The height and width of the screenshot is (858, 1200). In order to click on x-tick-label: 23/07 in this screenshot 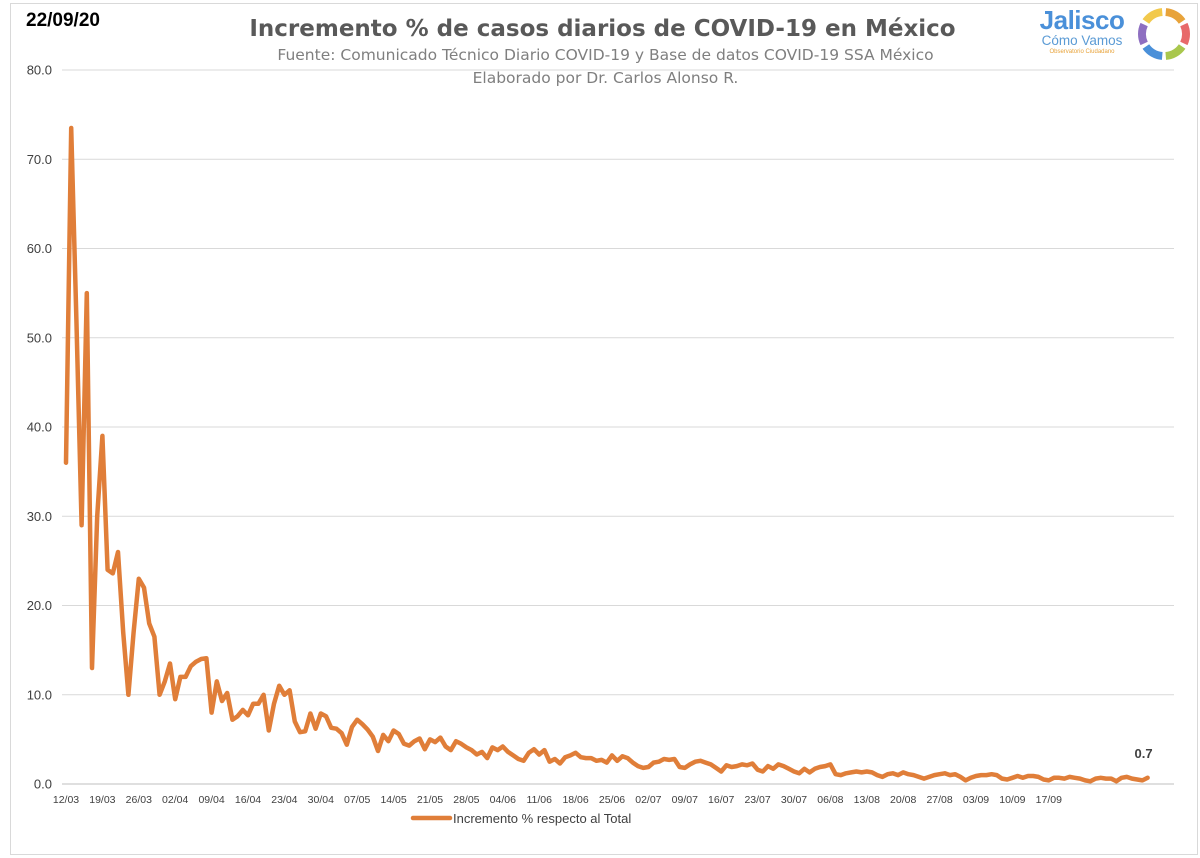, I will do `click(757, 800)`.